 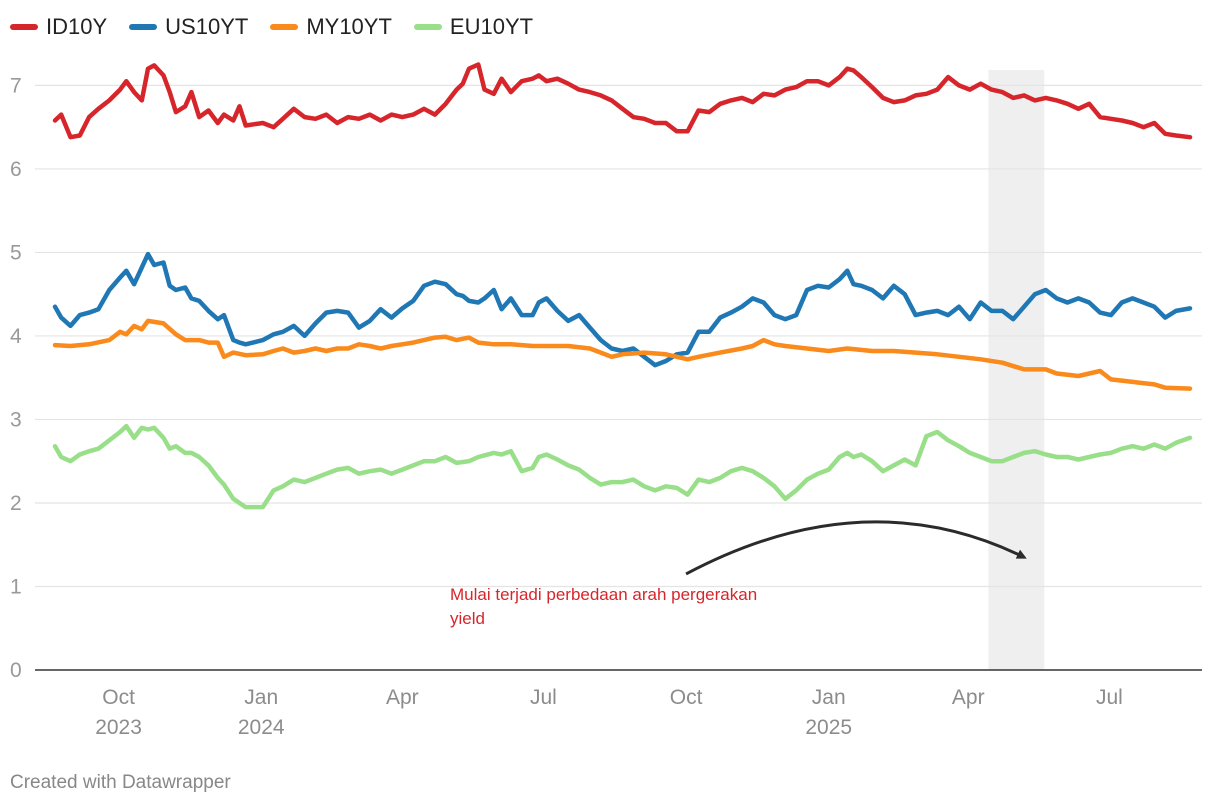 What do you see at coordinates (16, 169) in the screenshot?
I see `y-tick-label: 6` at bounding box center [16, 169].